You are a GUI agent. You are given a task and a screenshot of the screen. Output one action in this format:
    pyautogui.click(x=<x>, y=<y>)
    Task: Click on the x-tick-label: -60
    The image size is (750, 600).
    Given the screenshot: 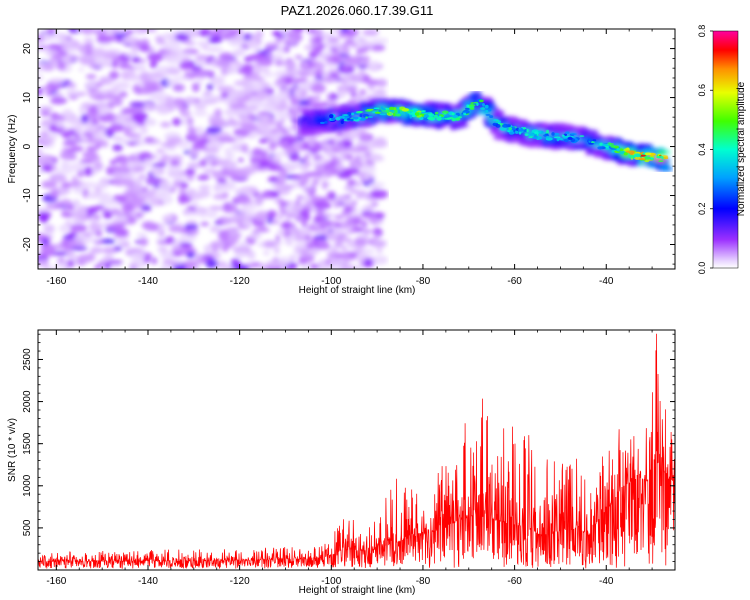 What is the action you would take?
    pyautogui.click(x=514, y=581)
    